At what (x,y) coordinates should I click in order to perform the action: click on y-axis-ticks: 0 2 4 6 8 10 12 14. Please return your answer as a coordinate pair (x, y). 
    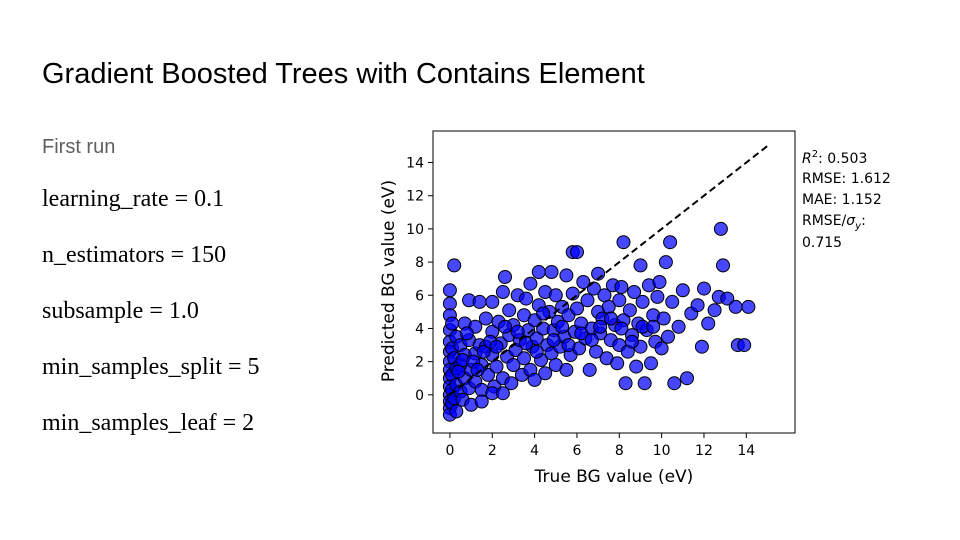
    Looking at the image, I should click on (419, 280).